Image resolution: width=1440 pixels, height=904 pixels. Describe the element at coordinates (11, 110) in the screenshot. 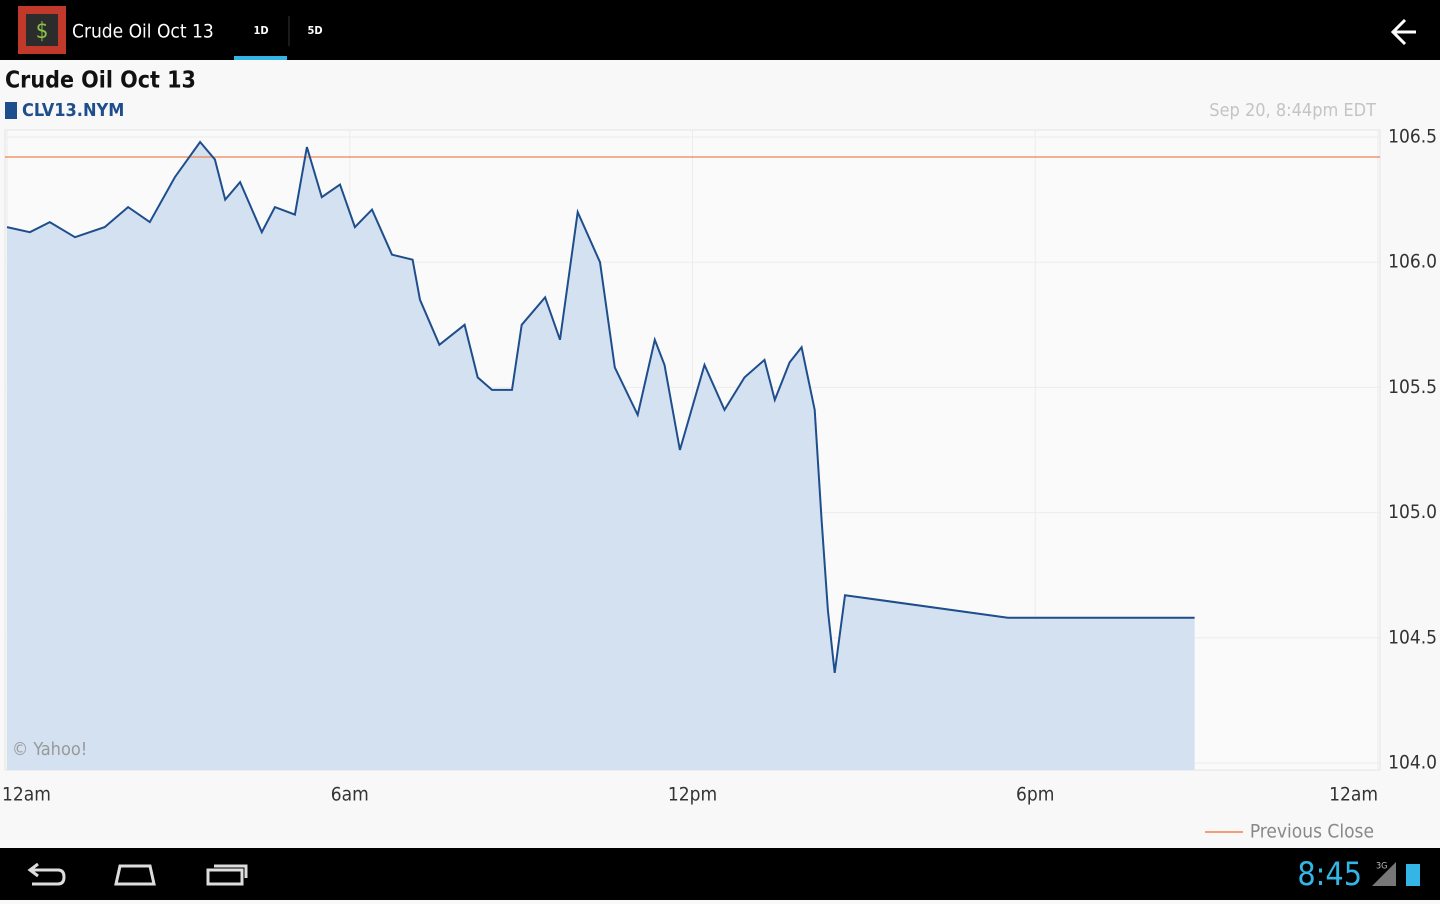

I see `series-swatch` at that location.